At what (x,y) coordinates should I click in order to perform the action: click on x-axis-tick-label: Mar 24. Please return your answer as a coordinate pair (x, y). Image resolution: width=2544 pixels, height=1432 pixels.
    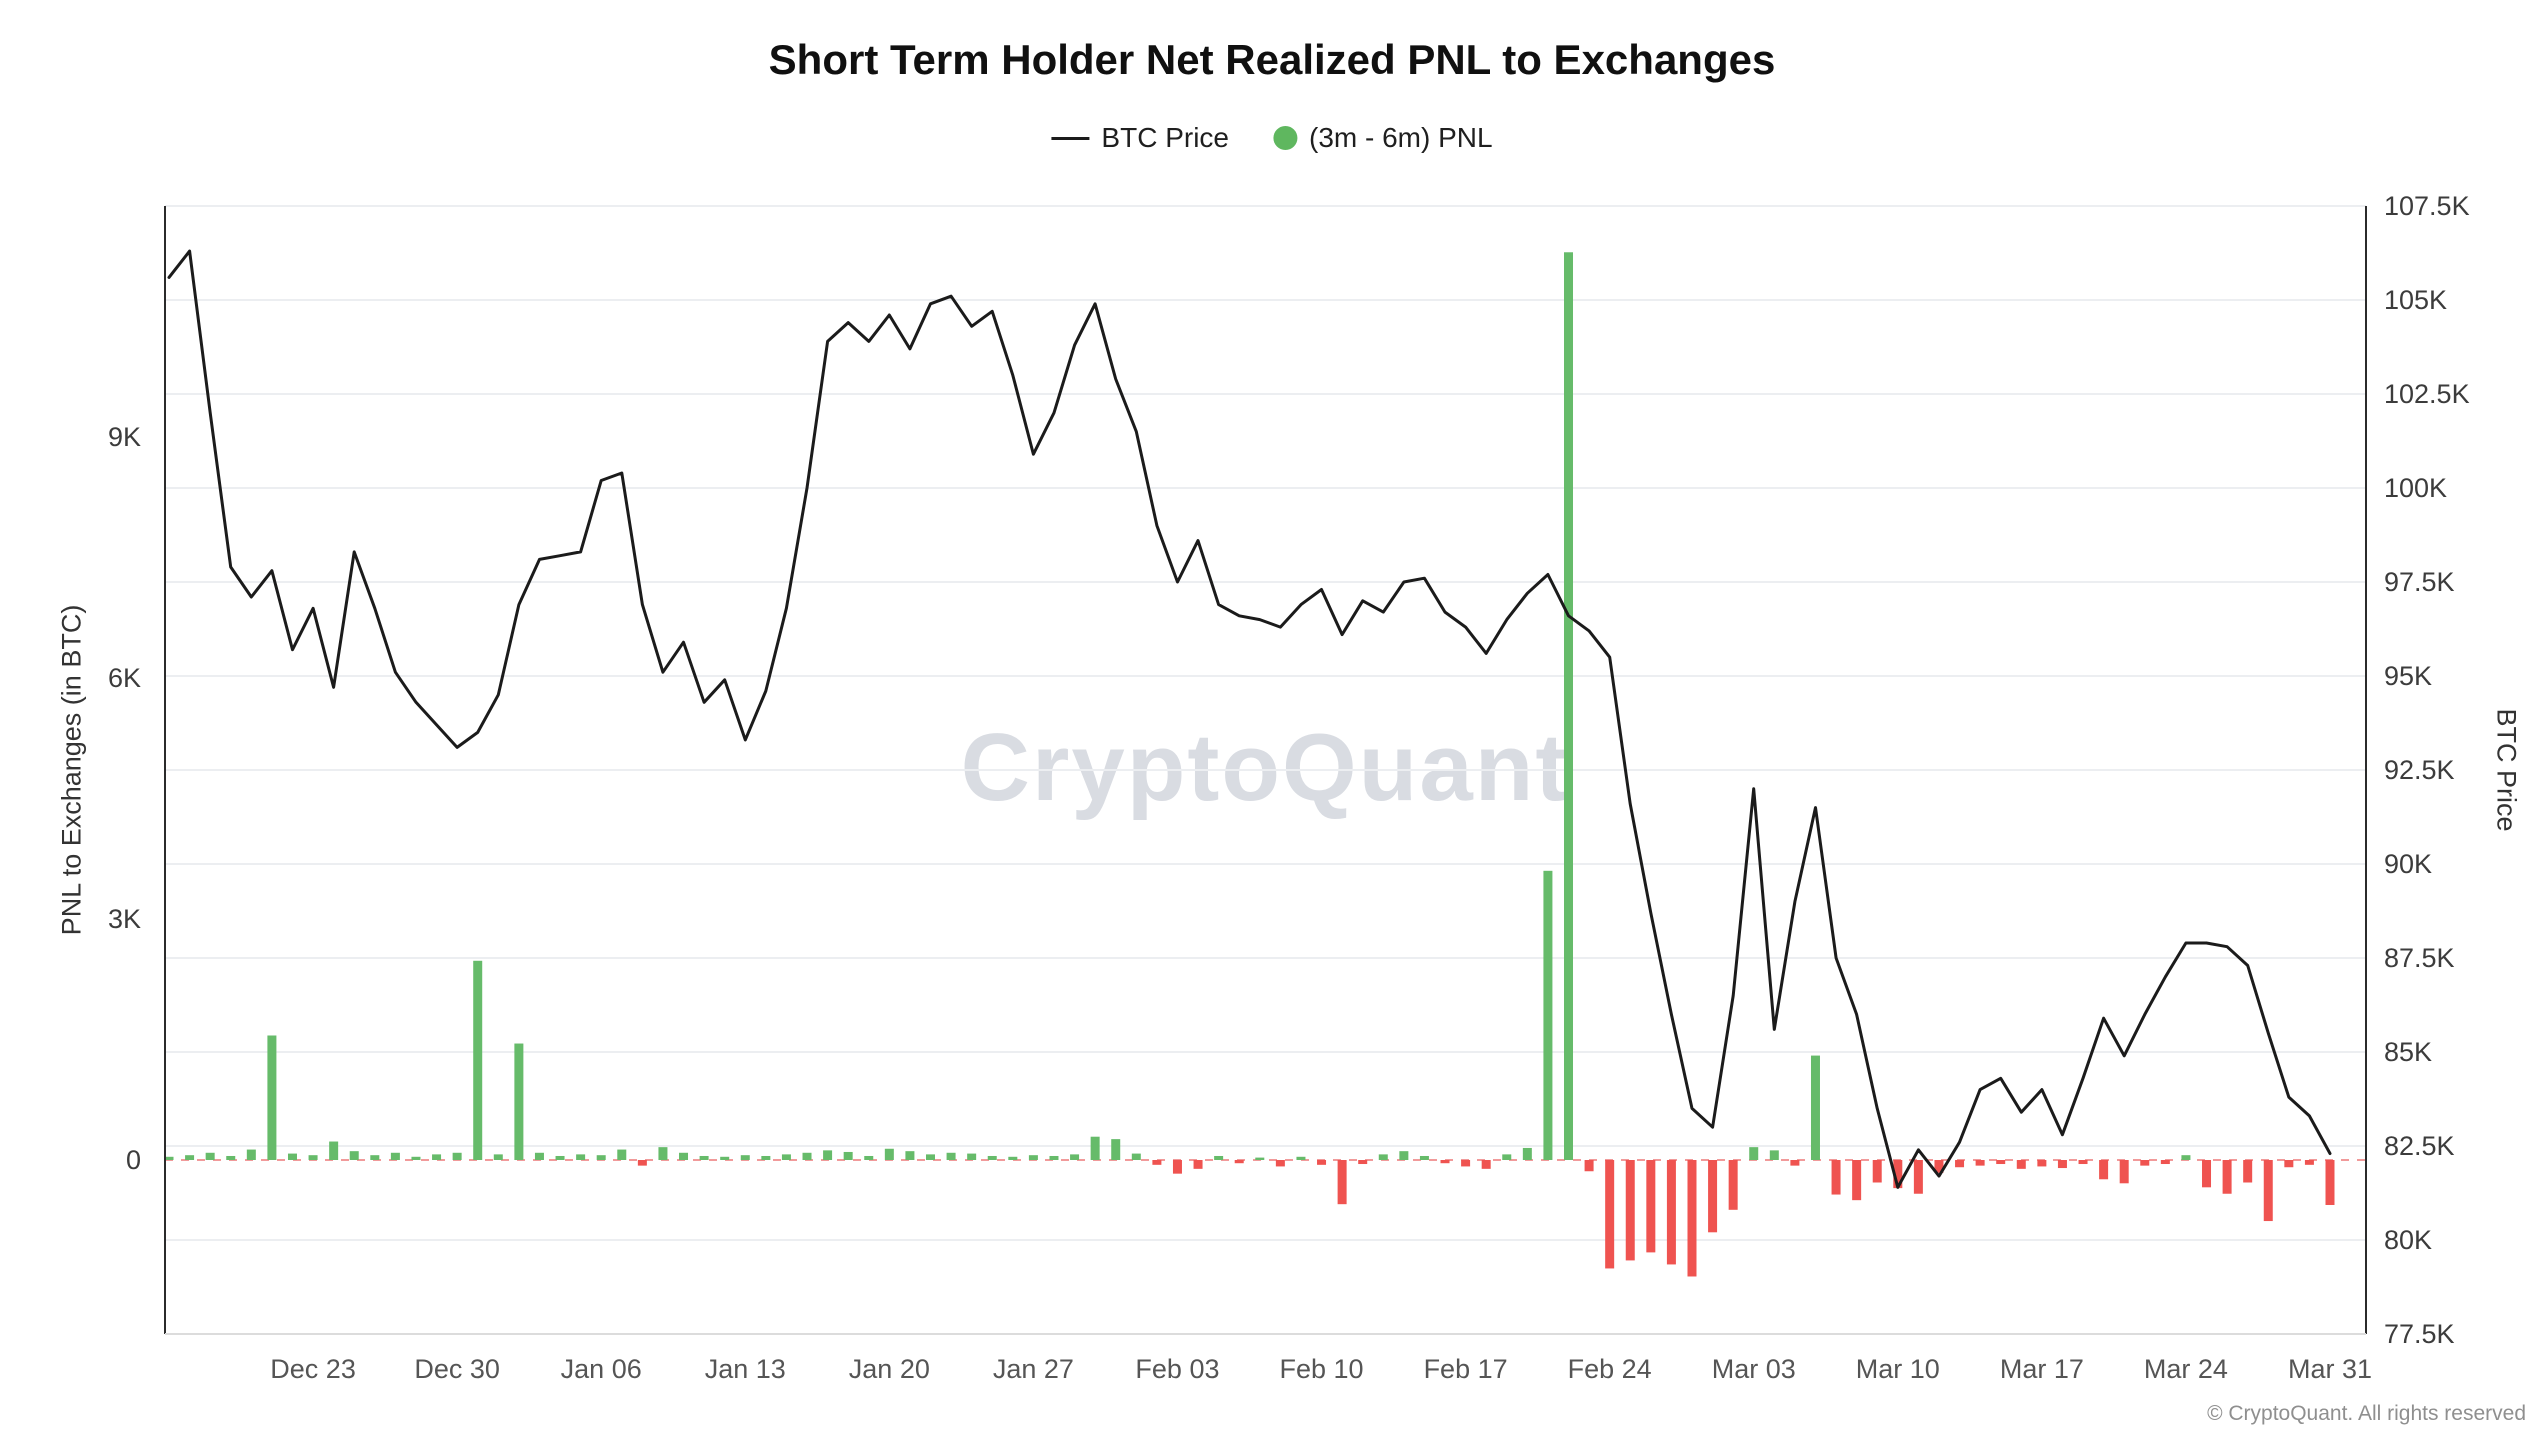
    Looking at the image, I should click on (2186, 1369).